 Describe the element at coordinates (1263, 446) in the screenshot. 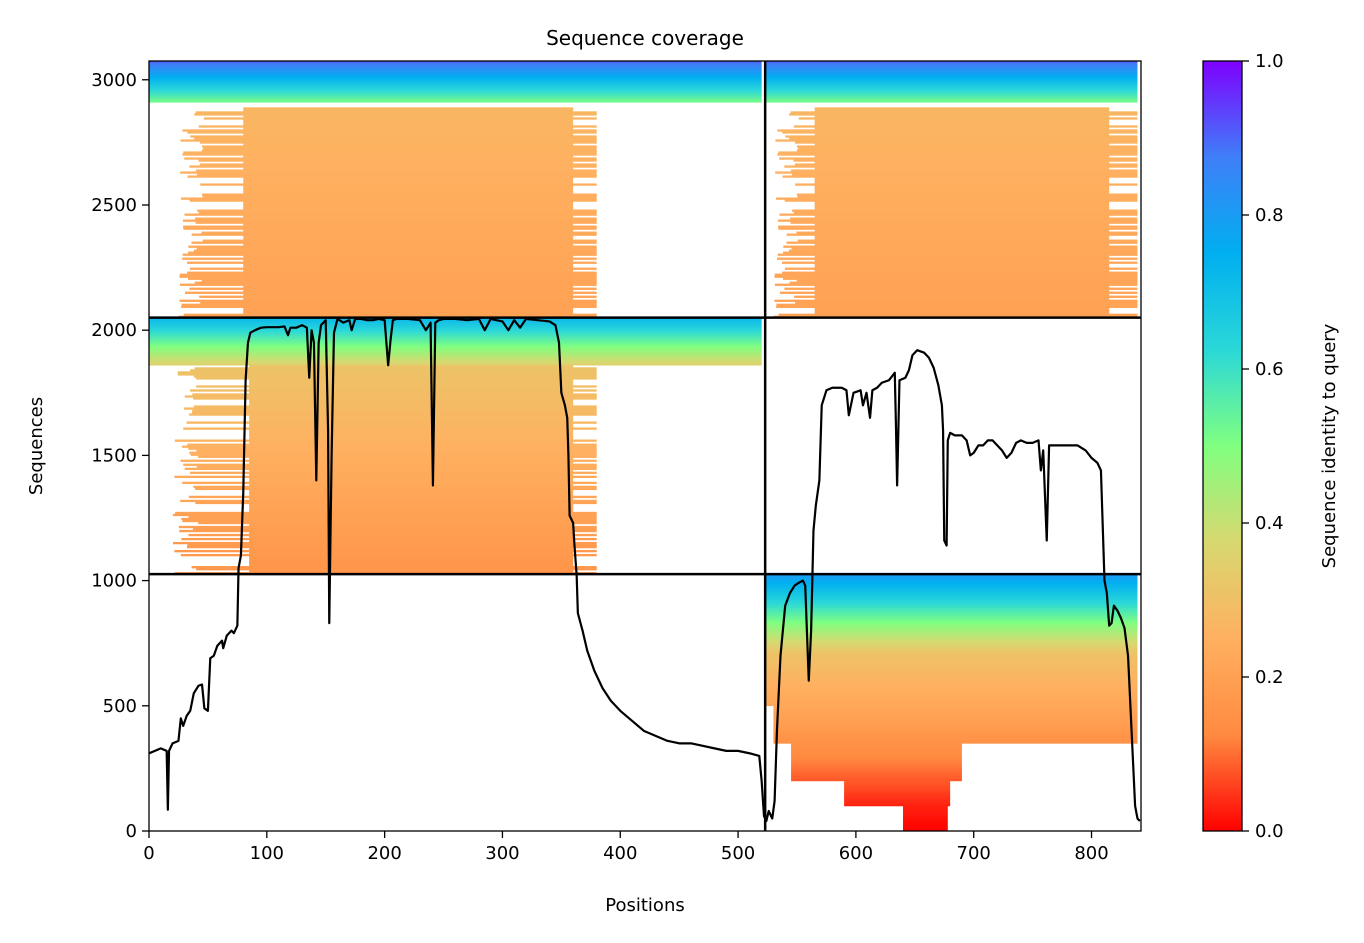

I see `colorbar-ticks: 0.0 0.2 0.4 0.6 0.8 1.0` at that location.